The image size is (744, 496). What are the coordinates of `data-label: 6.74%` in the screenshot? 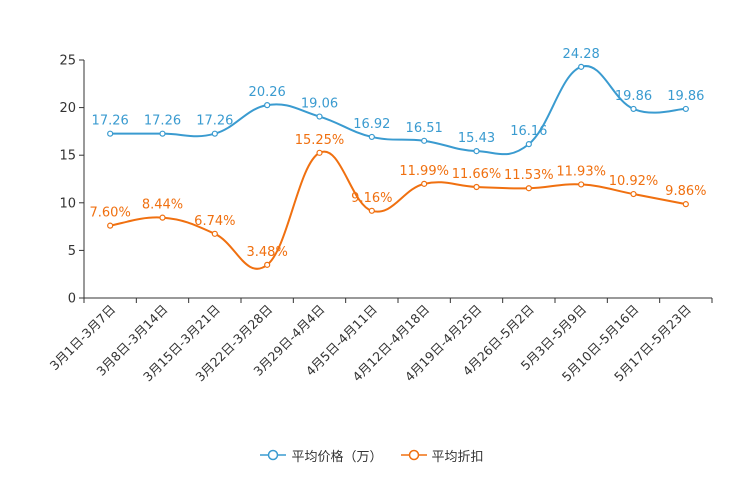 It's located at (214, 221).